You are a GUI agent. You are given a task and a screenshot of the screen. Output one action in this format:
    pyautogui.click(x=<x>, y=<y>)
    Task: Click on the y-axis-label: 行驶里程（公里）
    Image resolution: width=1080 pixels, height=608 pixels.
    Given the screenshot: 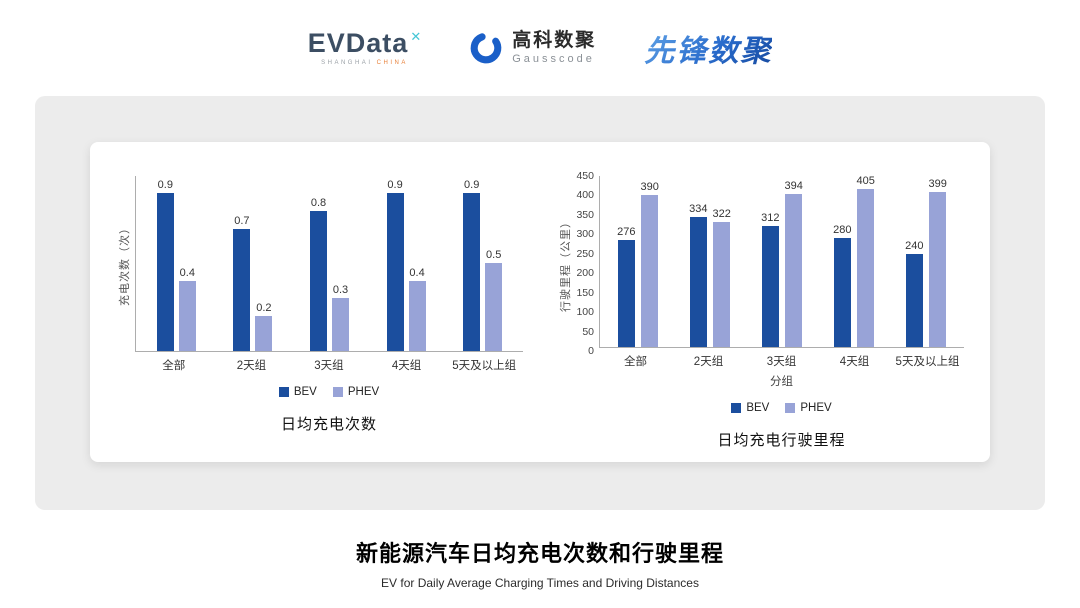 What is the action you would take?
    pyautogui.click(x=566, y=263)
    